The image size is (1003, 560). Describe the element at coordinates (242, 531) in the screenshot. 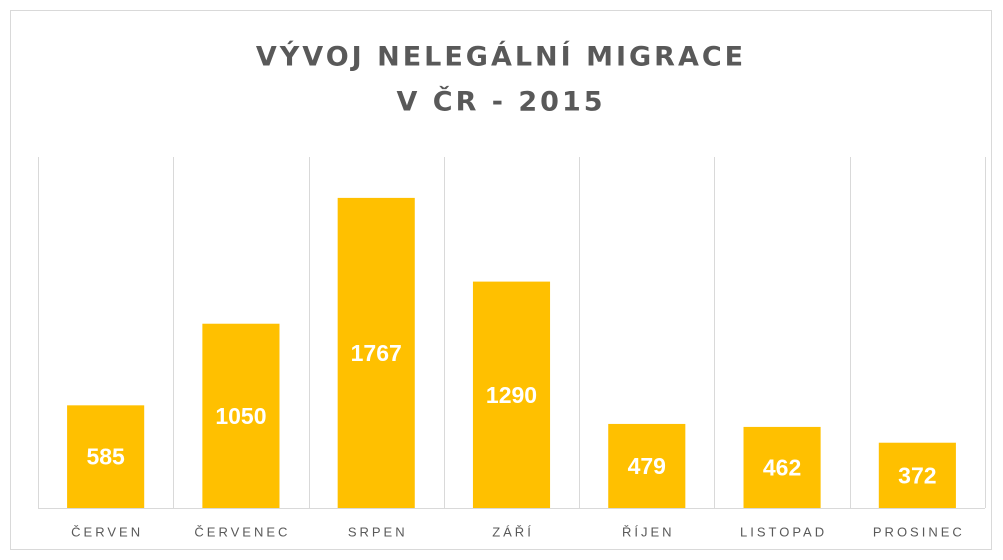

I see `x-tick-label: ČERVENEC` at that location.